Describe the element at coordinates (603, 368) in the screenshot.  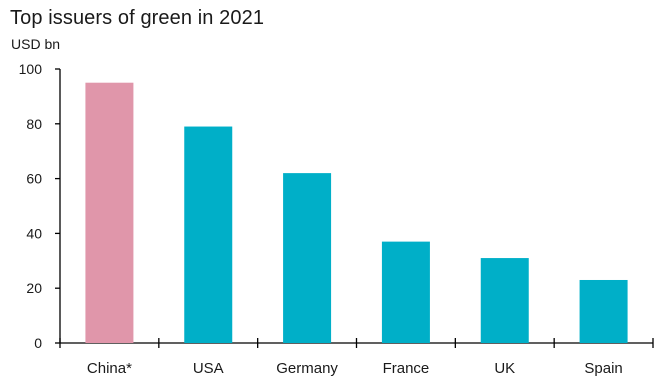
I see `x-tick-label: Spain` at that location.